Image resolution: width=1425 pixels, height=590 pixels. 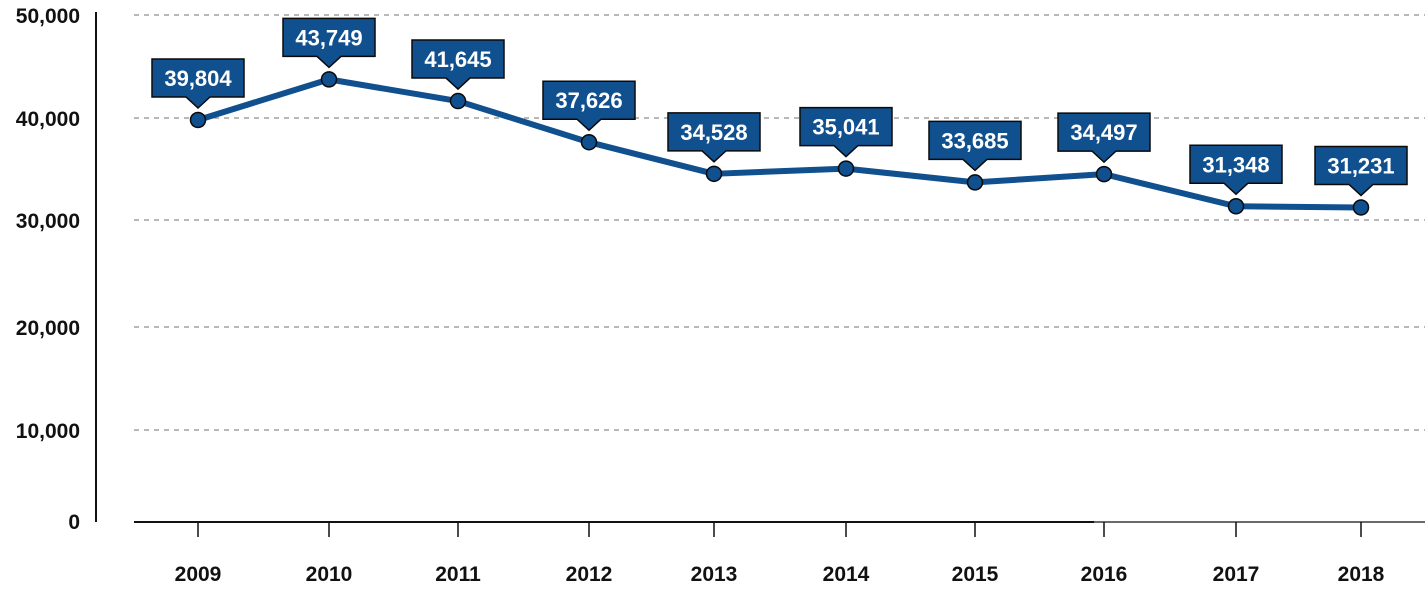 I want to click on data-label-callout: 41,645, so click(x=458, y=65).